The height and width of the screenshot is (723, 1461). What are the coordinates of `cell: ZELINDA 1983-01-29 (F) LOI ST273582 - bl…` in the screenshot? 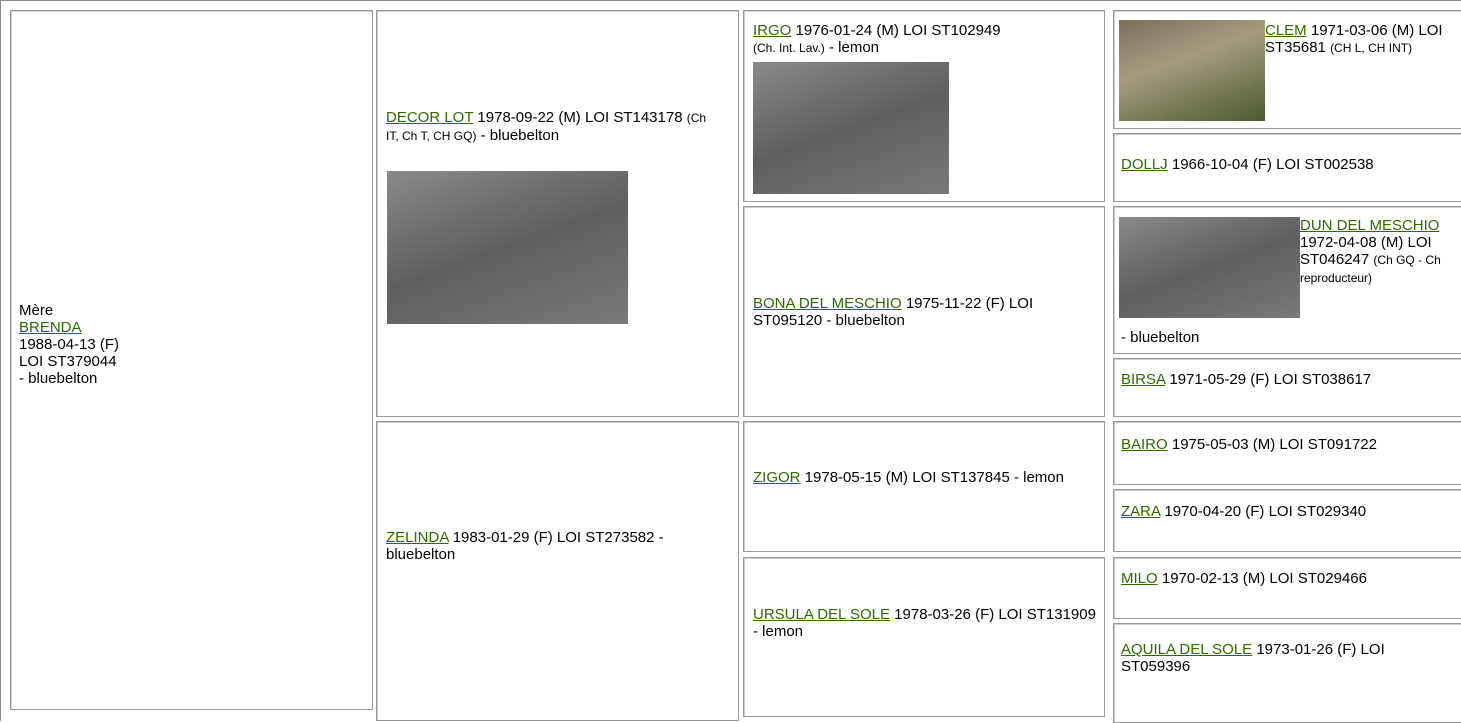 It's located at (557, 571).